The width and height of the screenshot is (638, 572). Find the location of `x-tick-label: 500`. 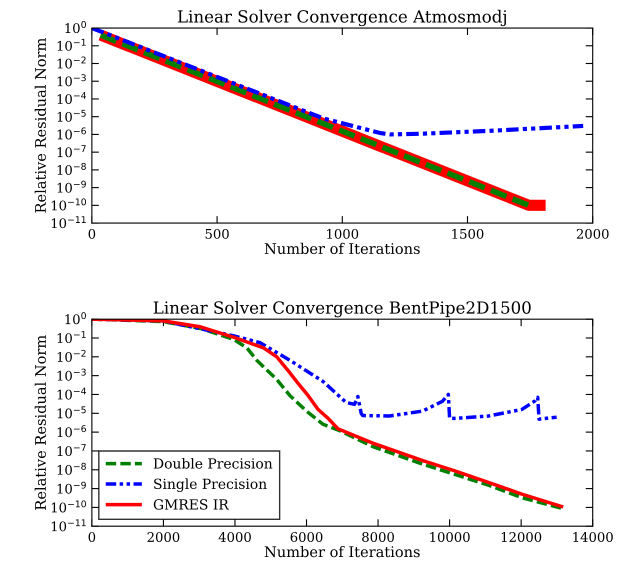

x-tick-label: 500 is located at coordinates (217, 233).